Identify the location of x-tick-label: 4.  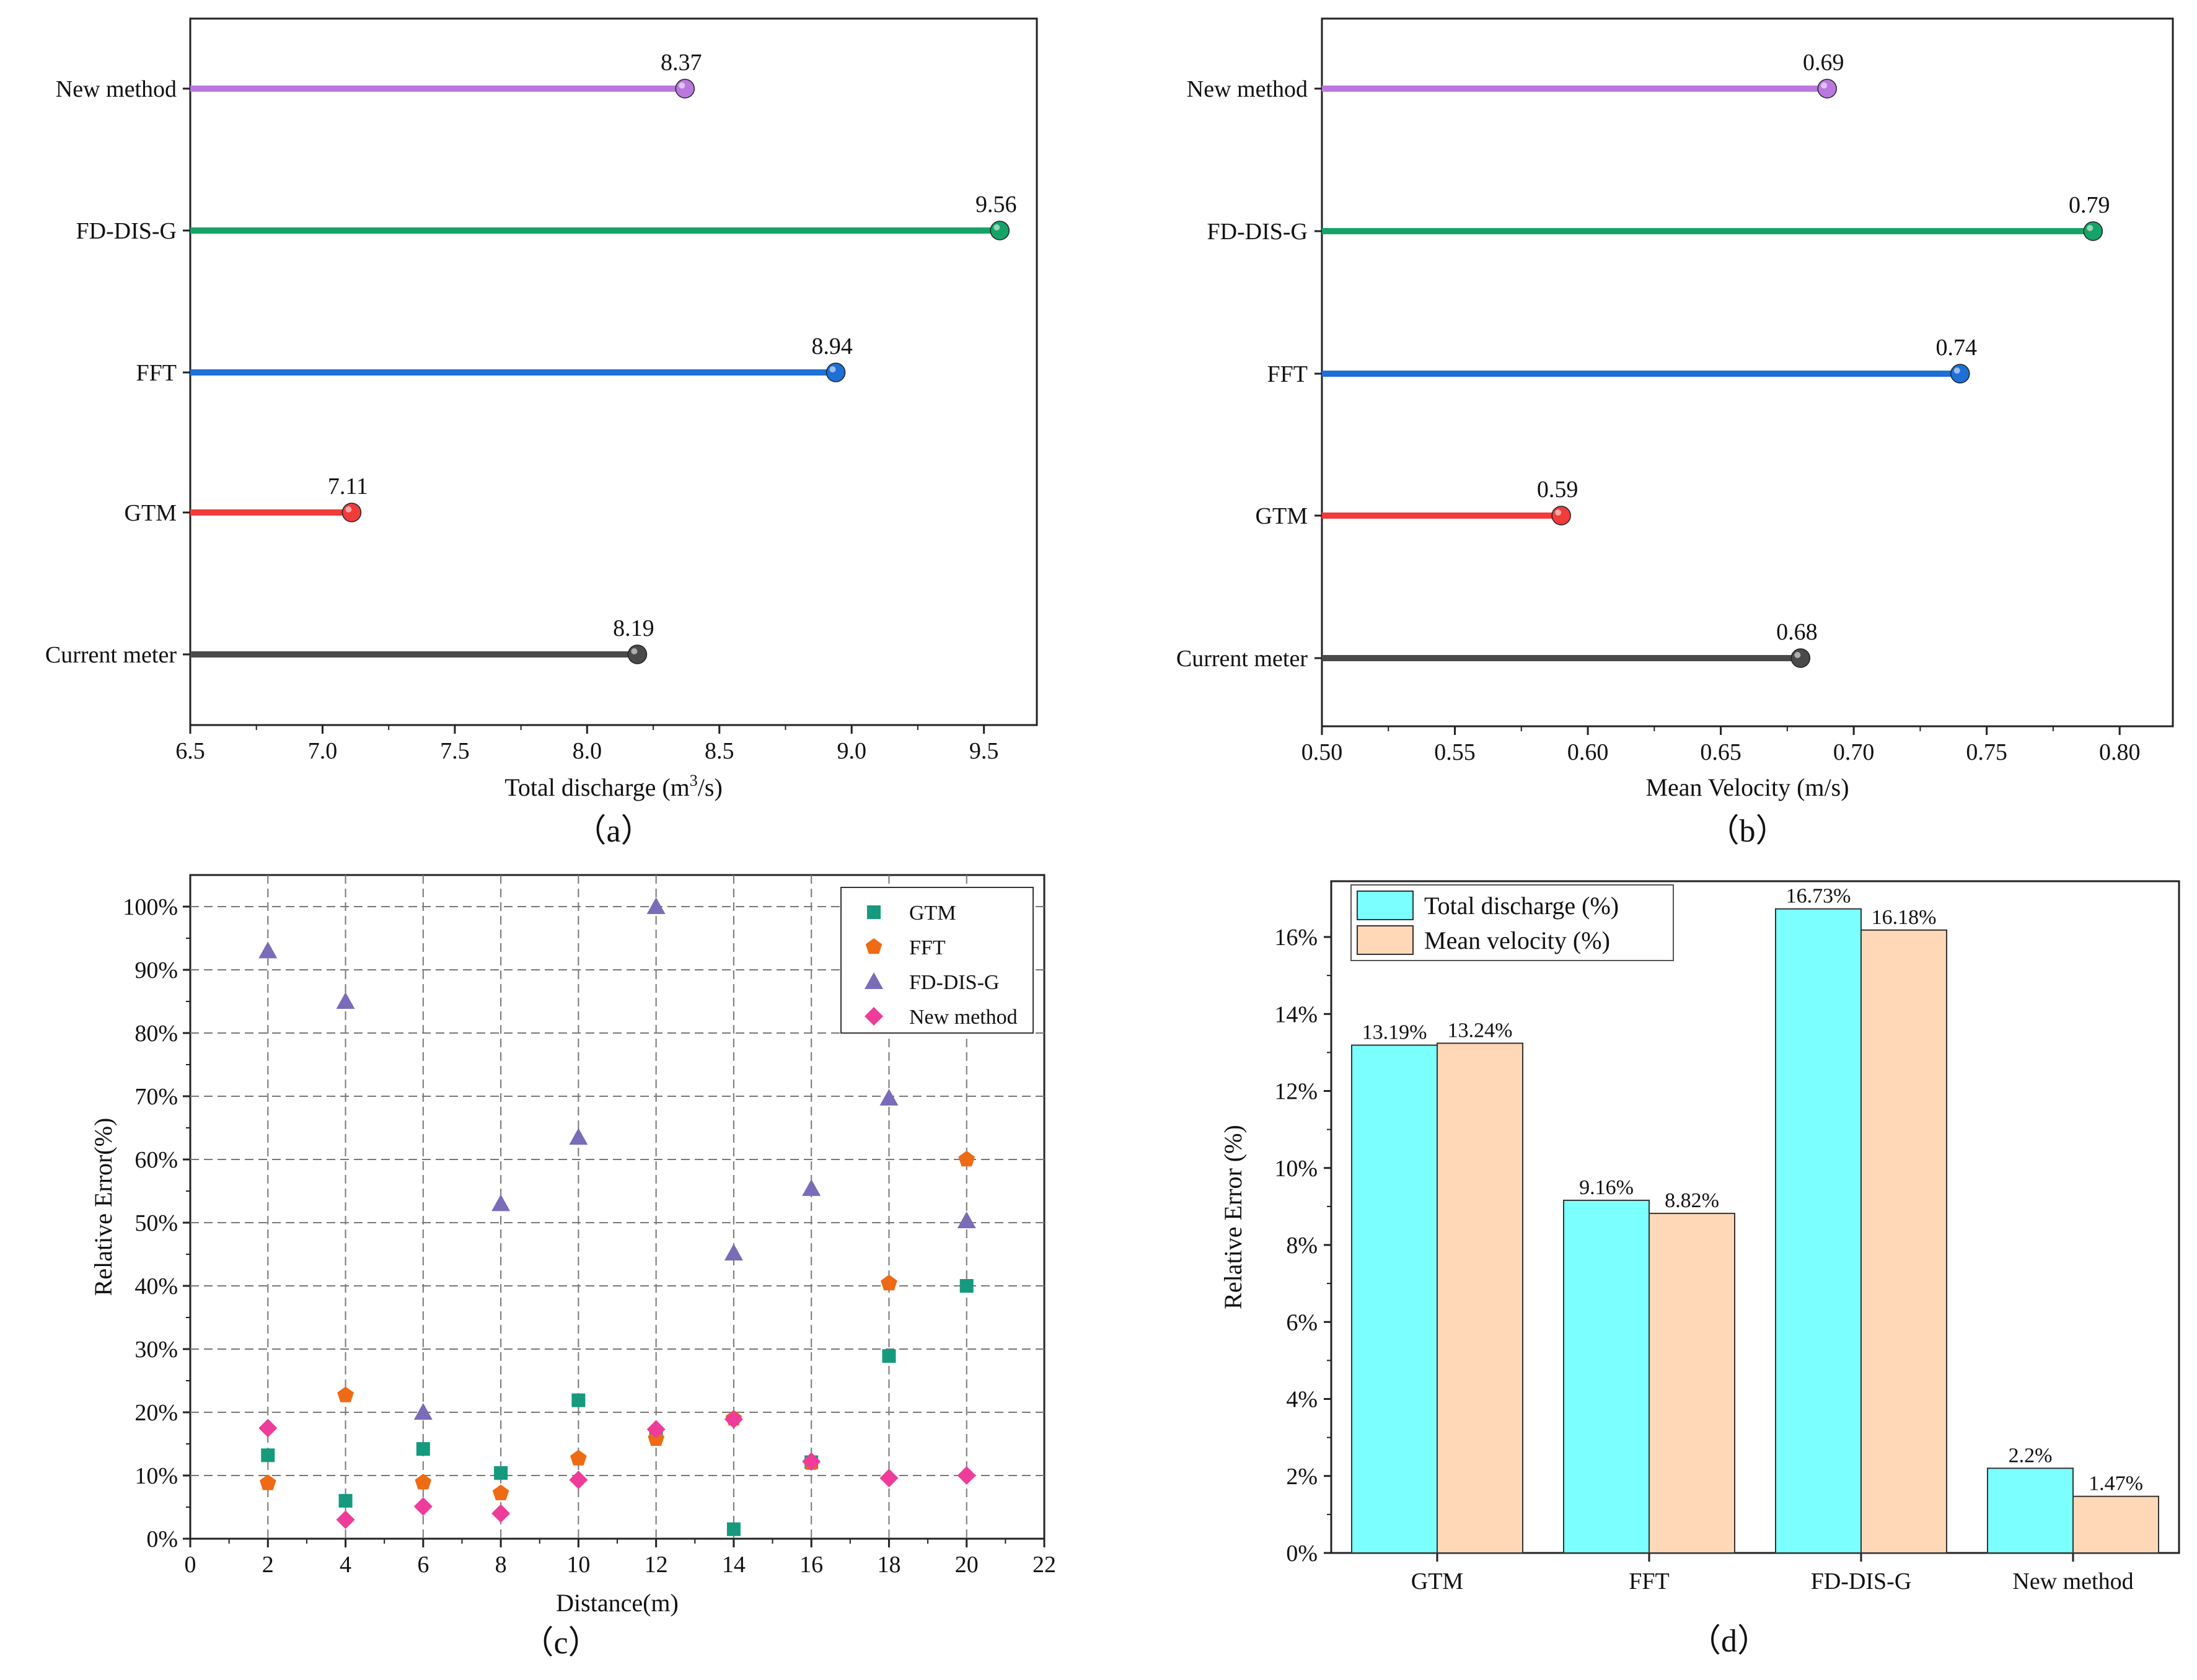
(345, 1565).